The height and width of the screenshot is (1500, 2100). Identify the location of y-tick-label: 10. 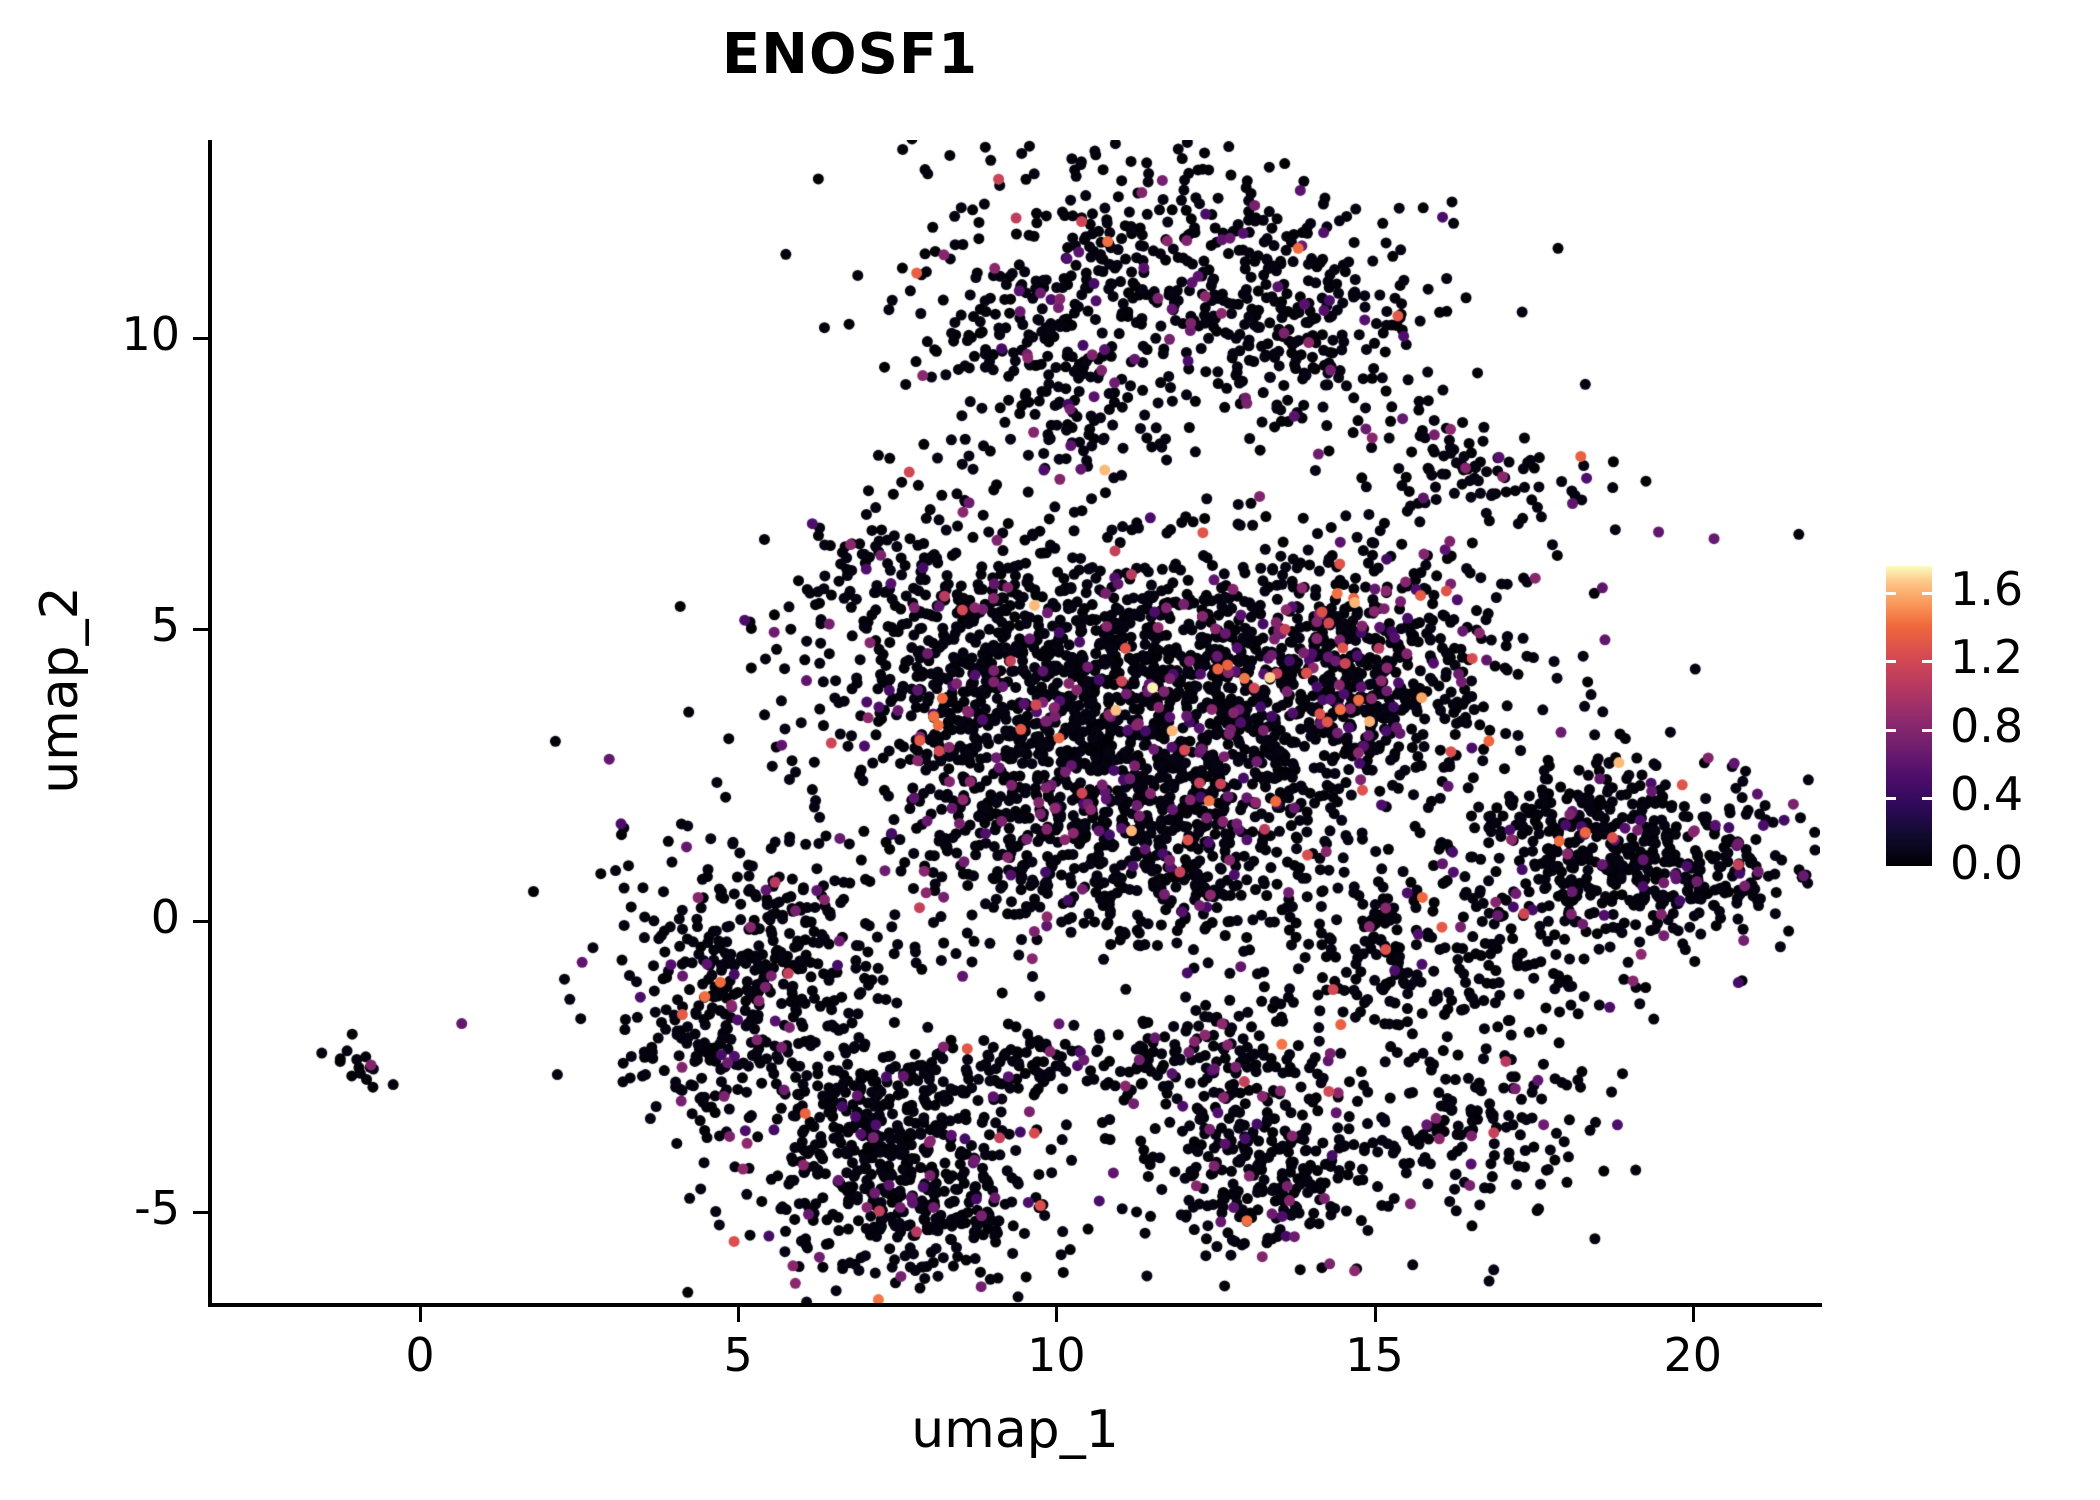
(150, 334).